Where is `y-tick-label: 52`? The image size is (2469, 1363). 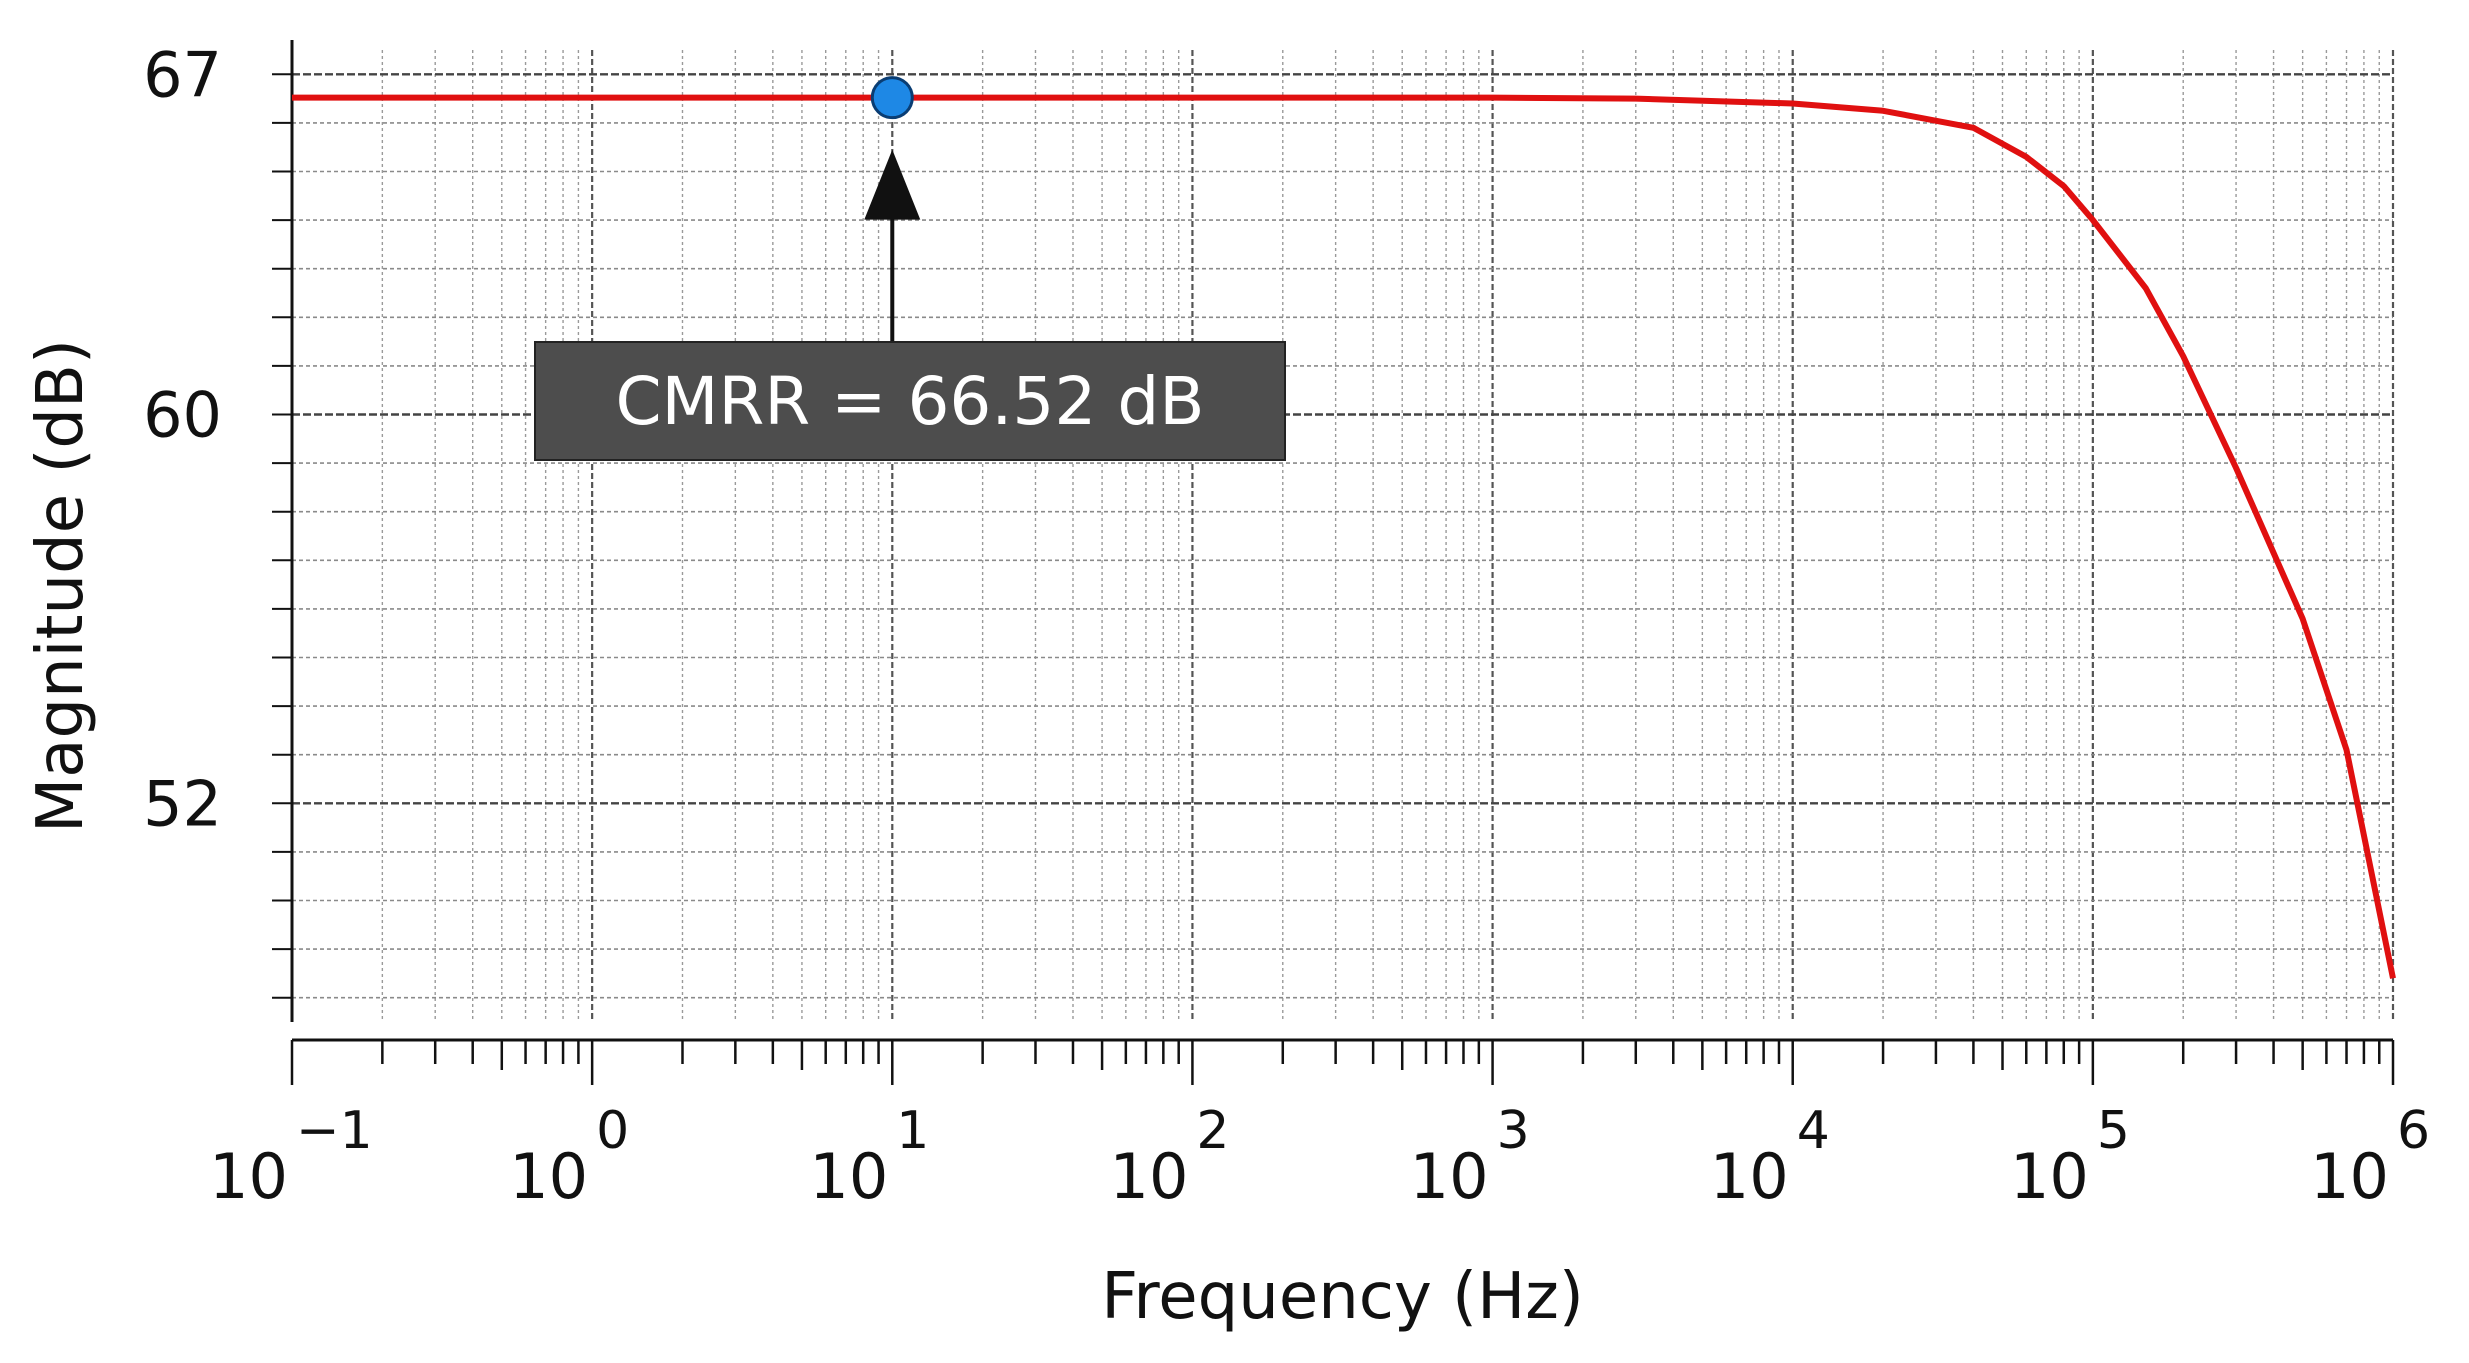
y-tick-label: 52 is located at coordinates (182, 803).